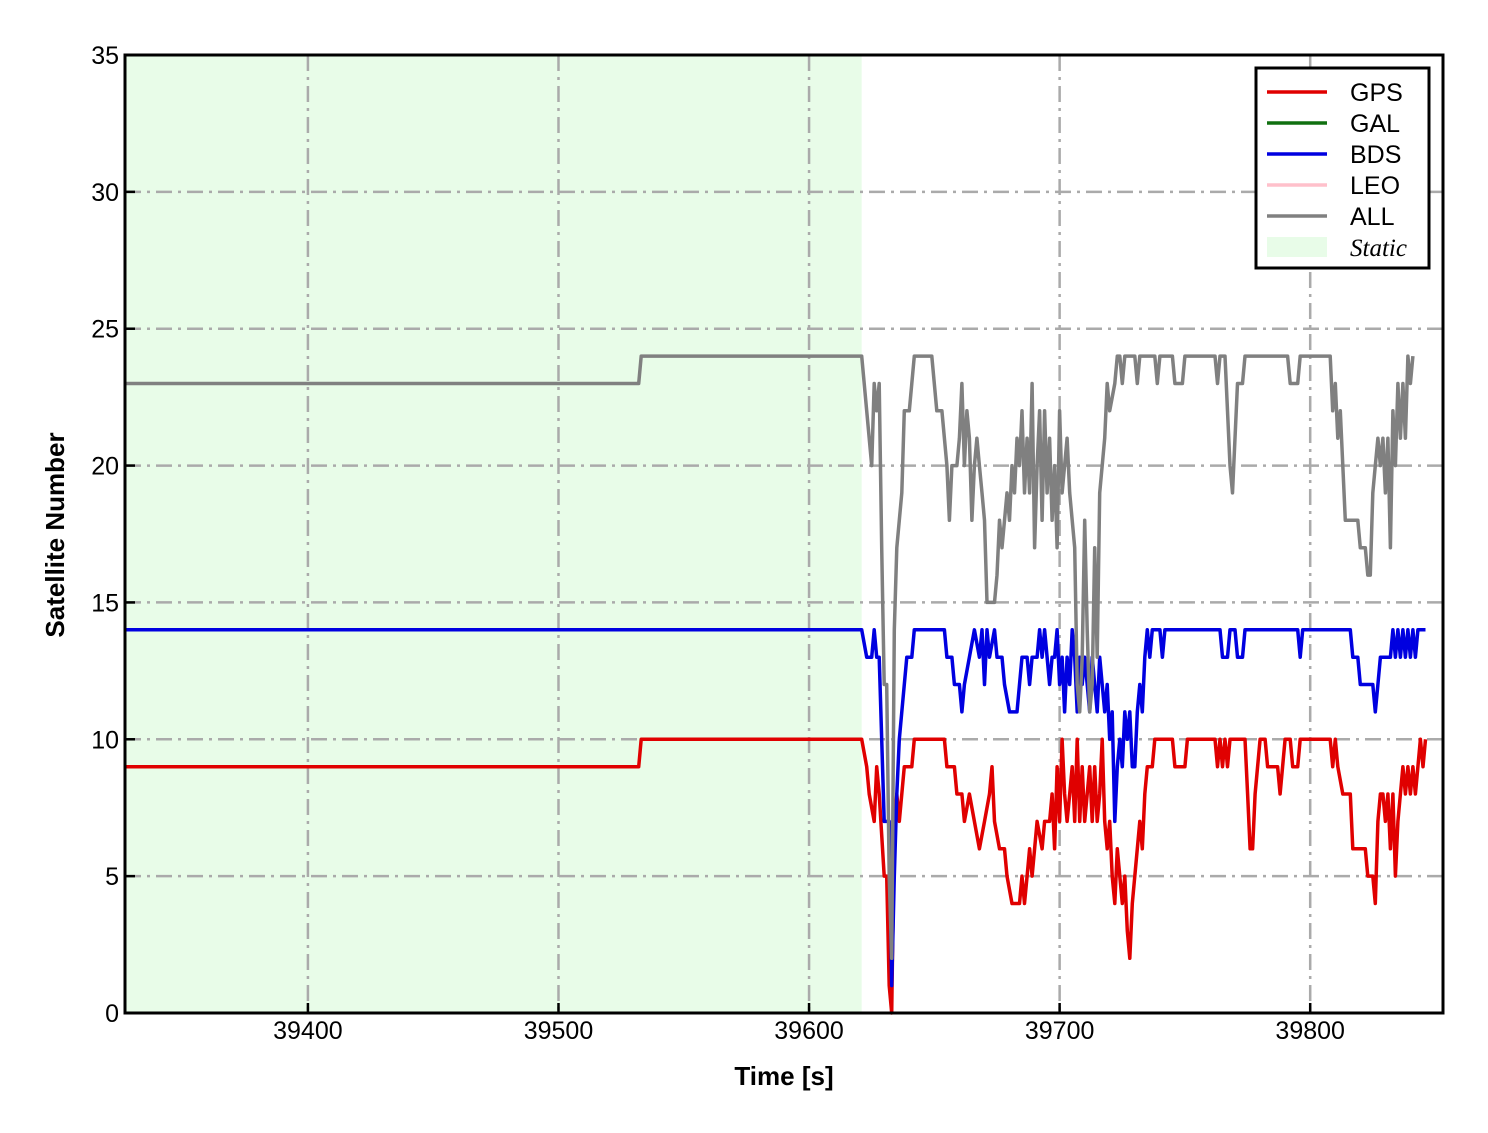 This screenshot has width=1488, height=1133. I want to click on y-tick-label: 10, so click(105, 740).